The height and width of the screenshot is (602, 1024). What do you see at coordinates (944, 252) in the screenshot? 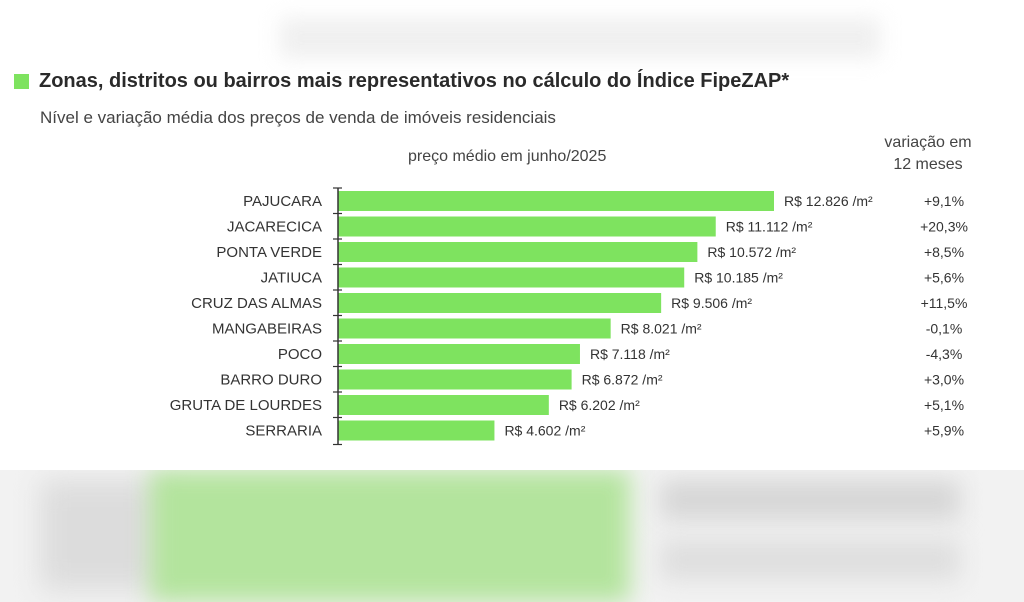
I see `variation-label-ponta-verde: +8,5%` at bounding box center [944, 252].